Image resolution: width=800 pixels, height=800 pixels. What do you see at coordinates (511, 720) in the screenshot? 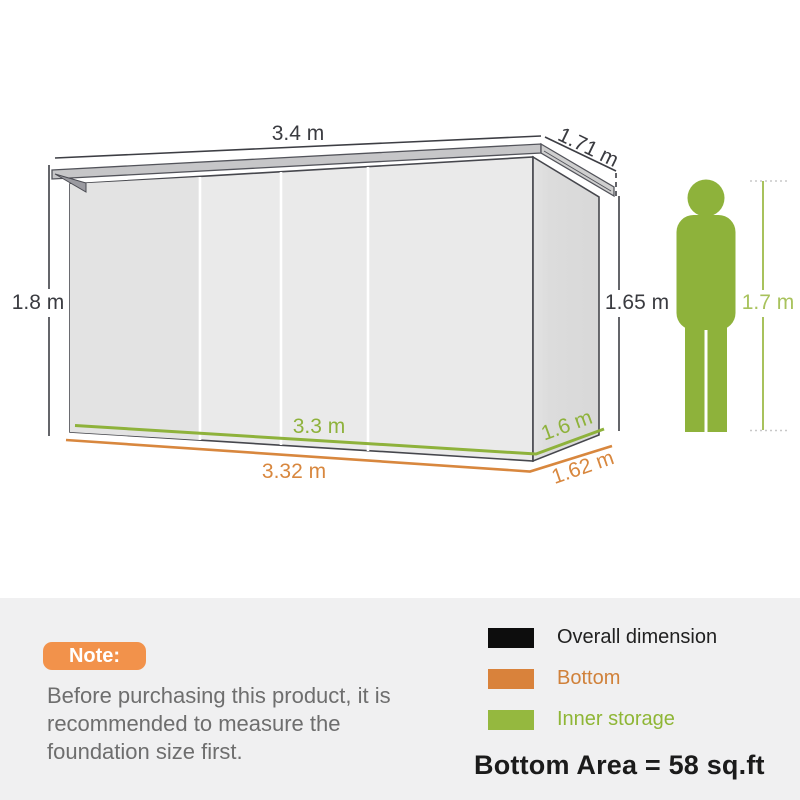
I see `inner-storage-color-swatch` at bounding box center [511, 720].